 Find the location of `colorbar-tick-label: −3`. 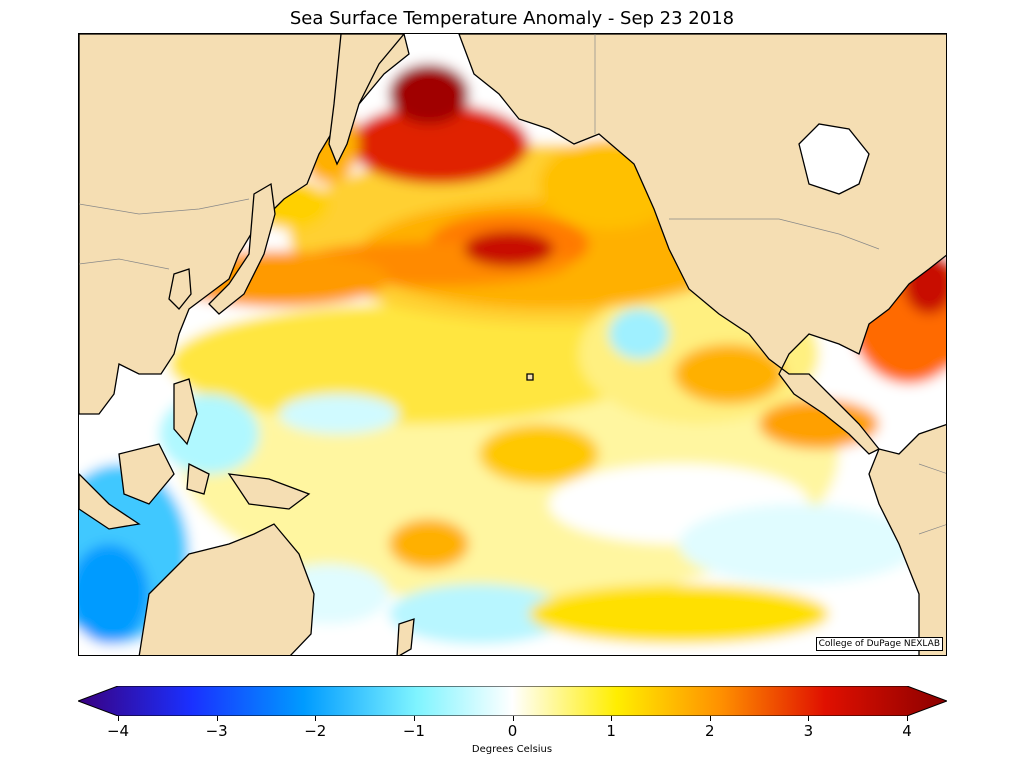

colorbar-tick-label: −3 is located at coordinates (216, 731).